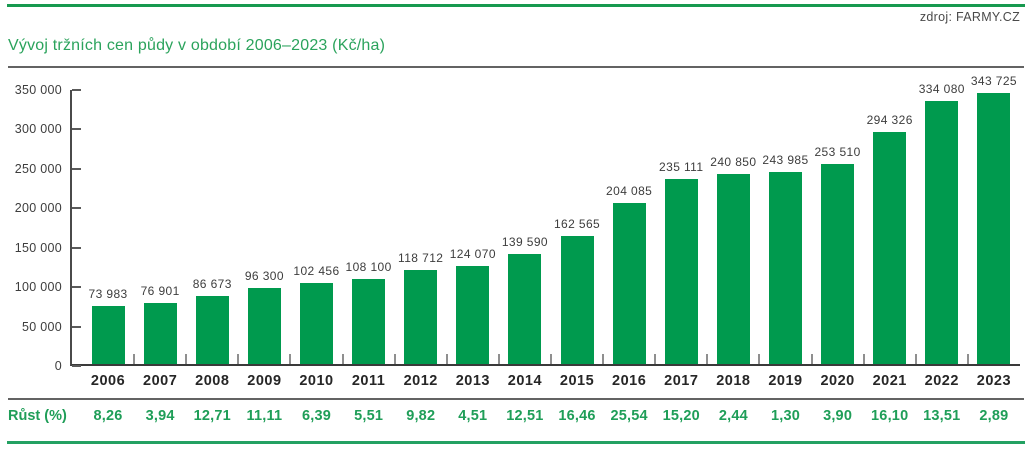 The height and width of the screenshot is (471, 1032). What do you see at coordinates (316, 416) in the screenshot?
I see `growth-value: 6,39` at bounding box center [316, 416].